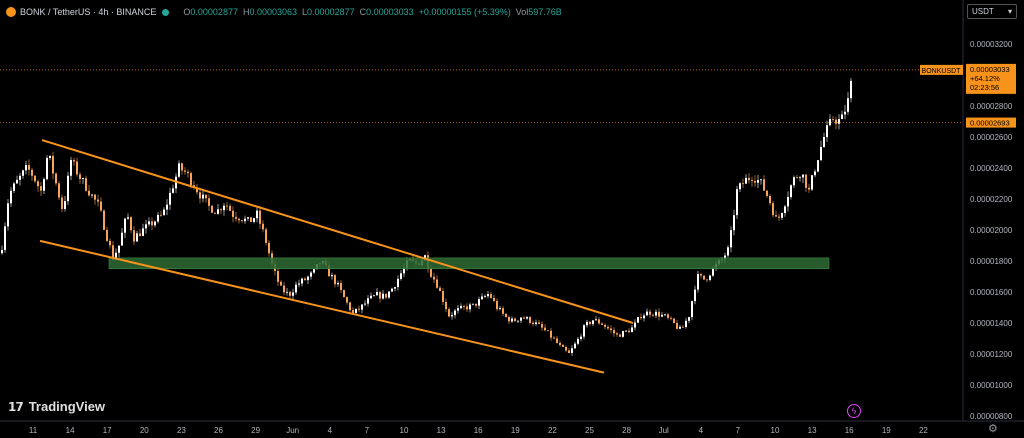  I want to click on candle-countdown: 02:23:56, so click(984, 87).